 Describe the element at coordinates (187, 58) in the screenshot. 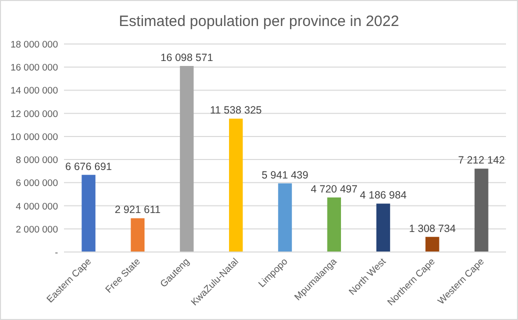

I see `data-label: 16 098 571` at that location.